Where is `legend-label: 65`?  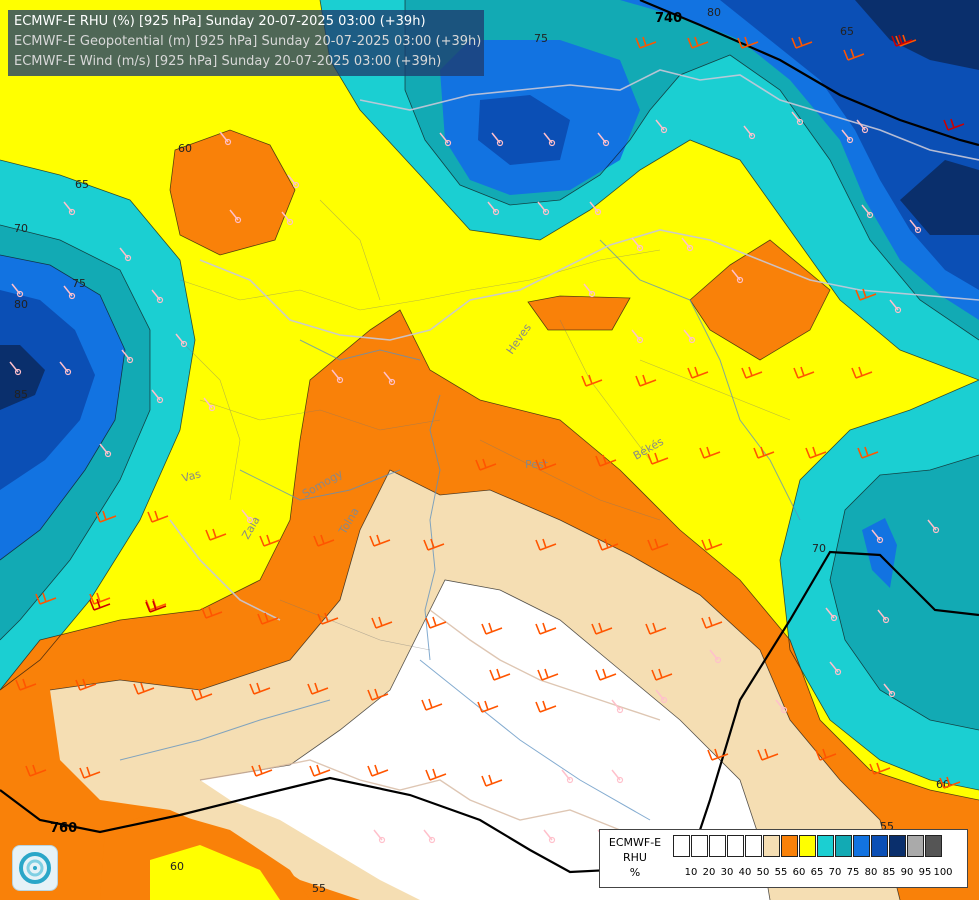
legend-label: 65 is located at coordinates (817, 872).